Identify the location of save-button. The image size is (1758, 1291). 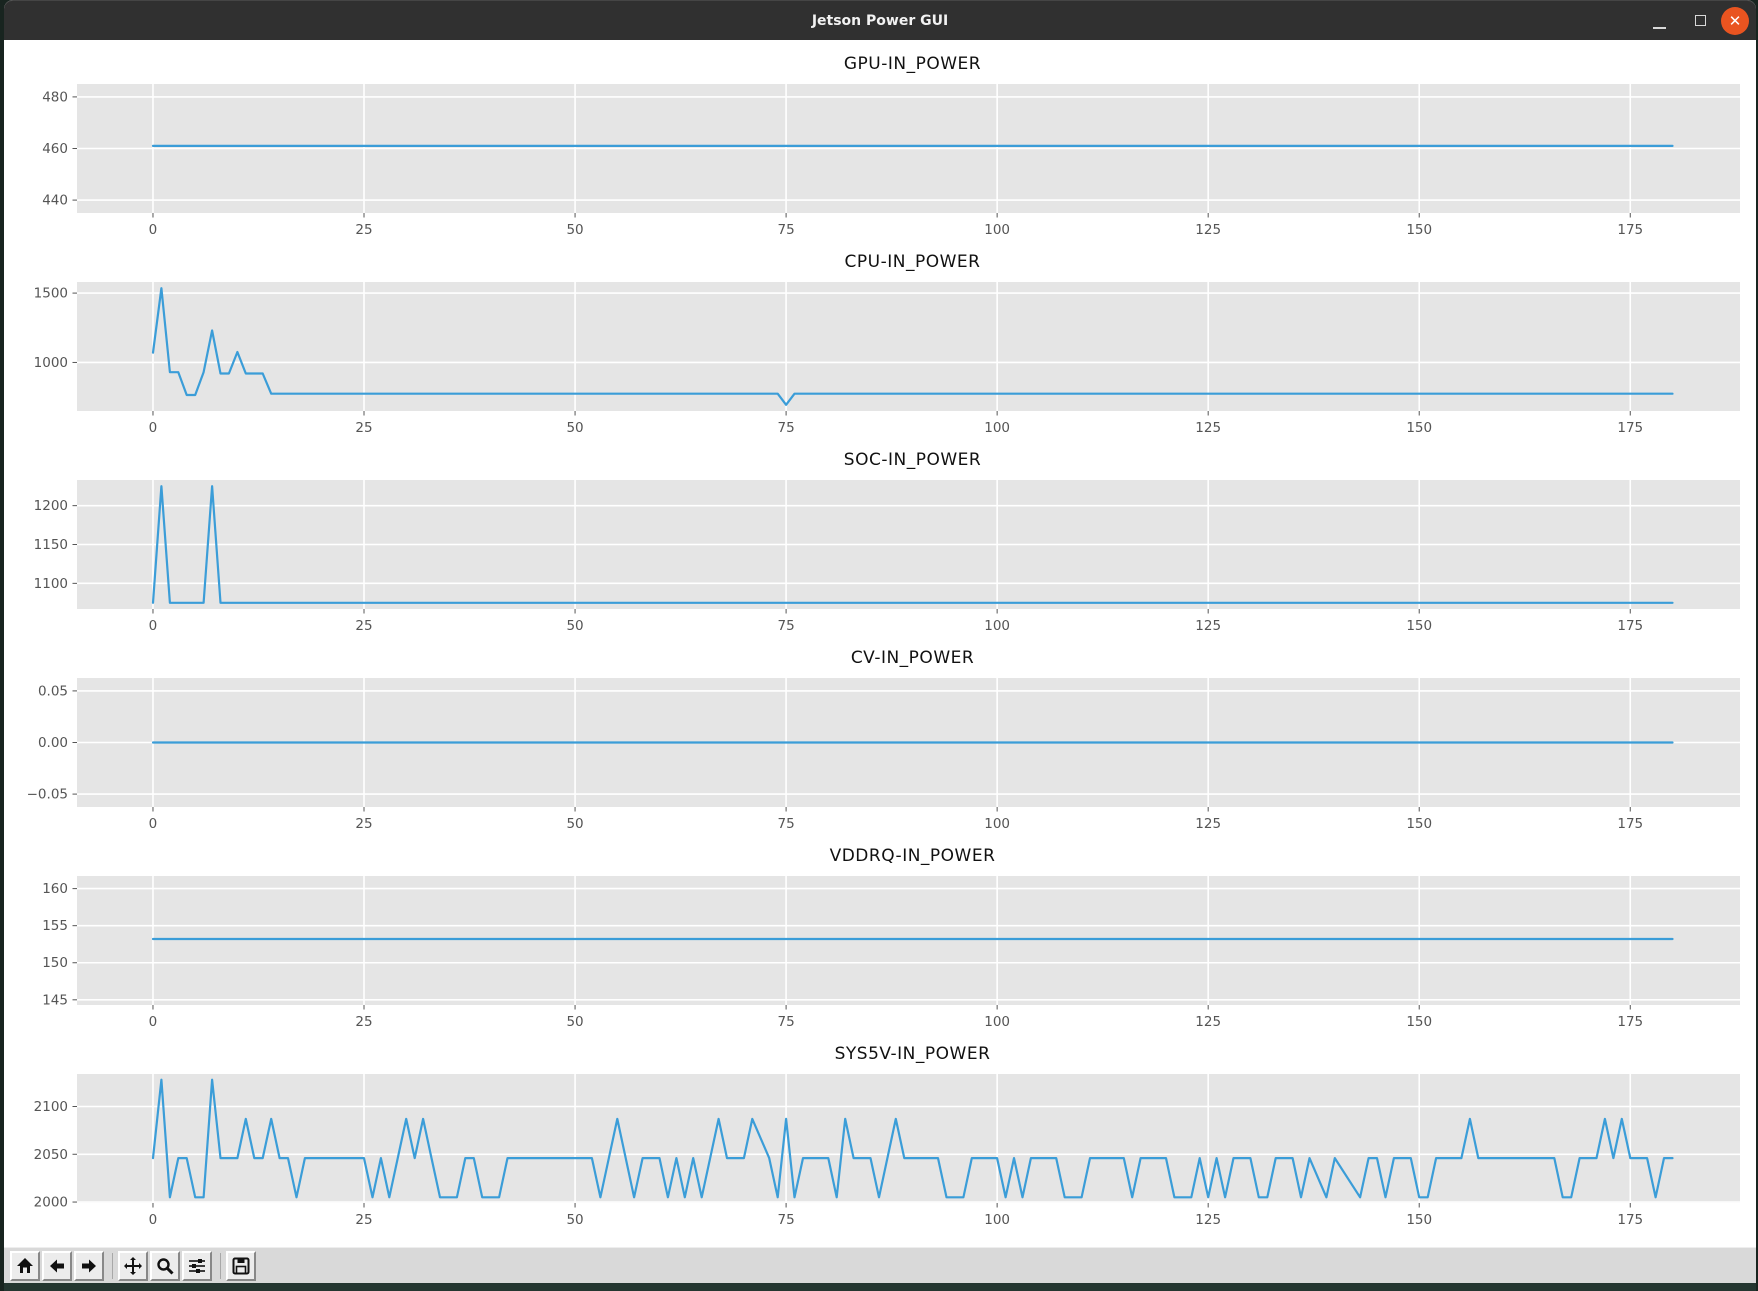
(241, 1266).